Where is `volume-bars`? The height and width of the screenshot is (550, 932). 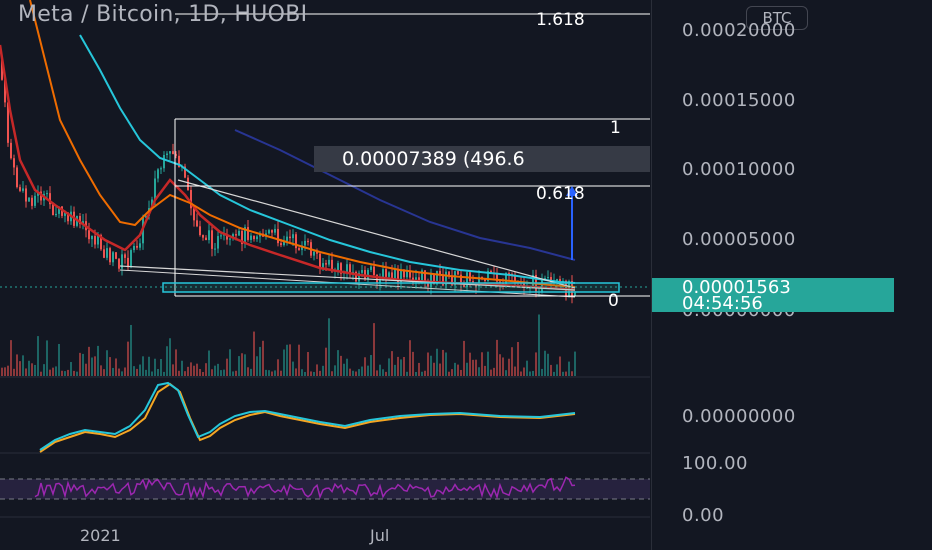 volume-bars is located at coordinates (288, 345).